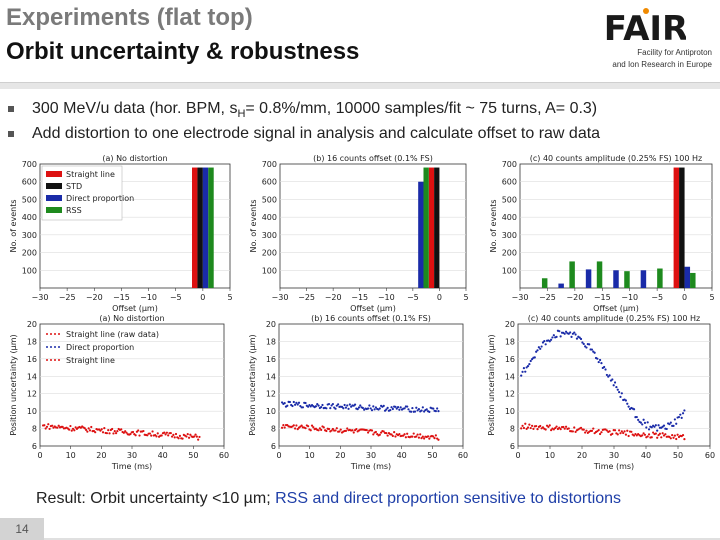 This screenshot has height=540, width=720. I want to click on x-tick-label: 40, so click(646, 455).